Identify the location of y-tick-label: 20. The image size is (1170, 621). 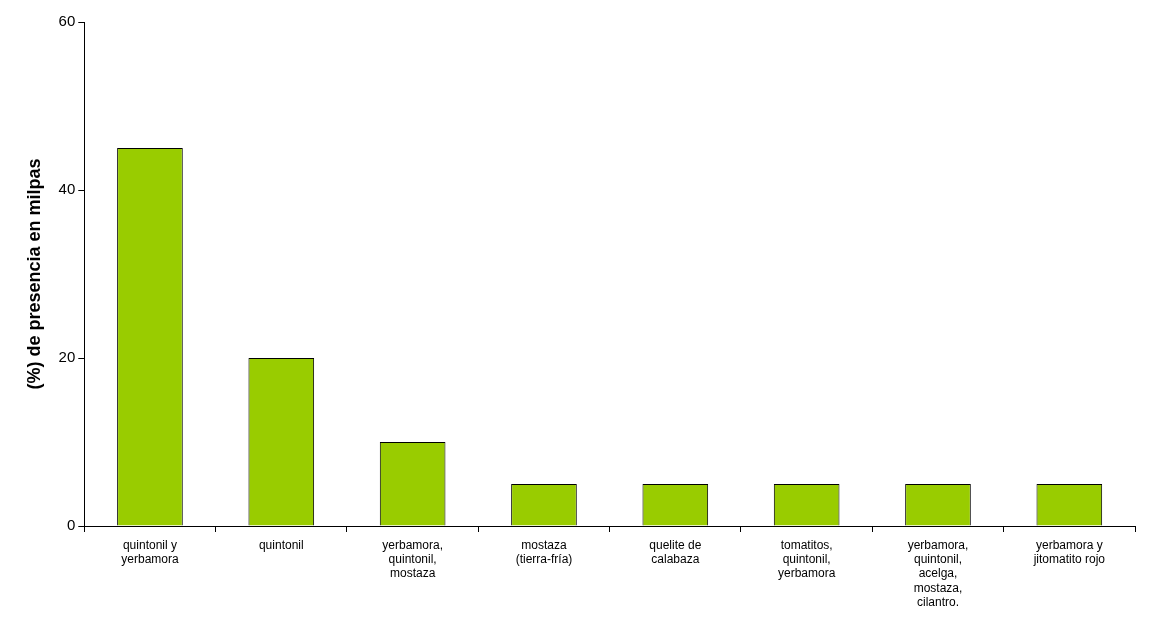
(67, 357).